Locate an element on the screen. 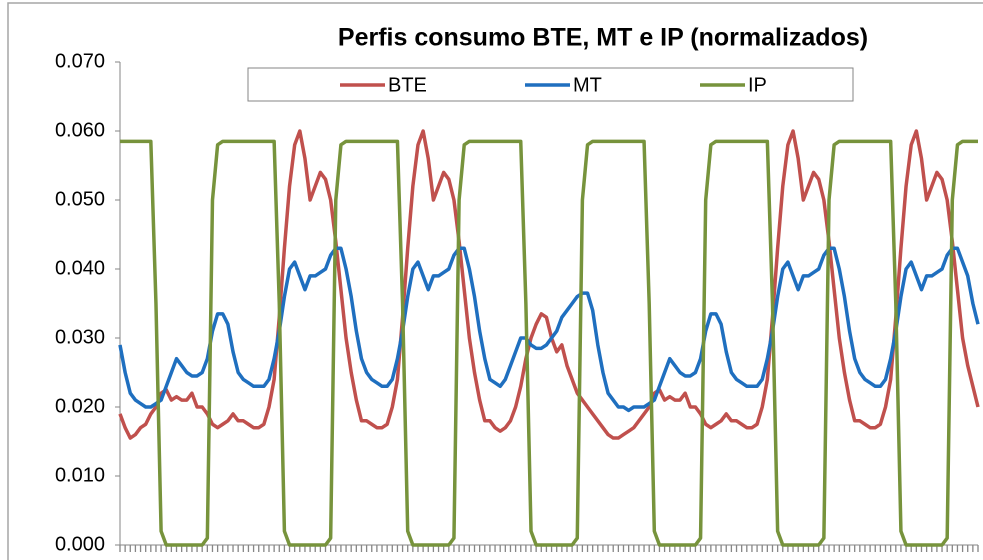 This screenshot has height=560, width=983. y-tick-label: 0.010 is located at coordinates (80, 475).